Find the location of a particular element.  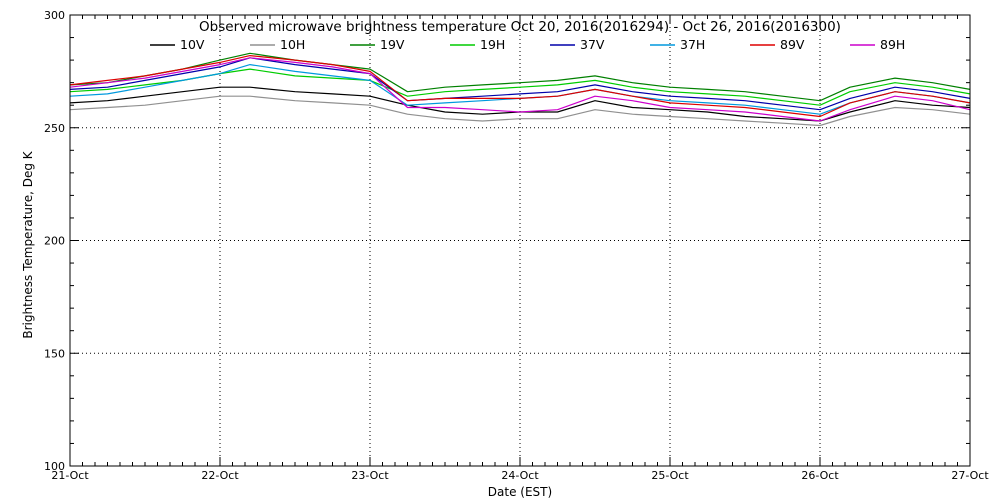

series-line-19v is located at coordinates (520, 77).